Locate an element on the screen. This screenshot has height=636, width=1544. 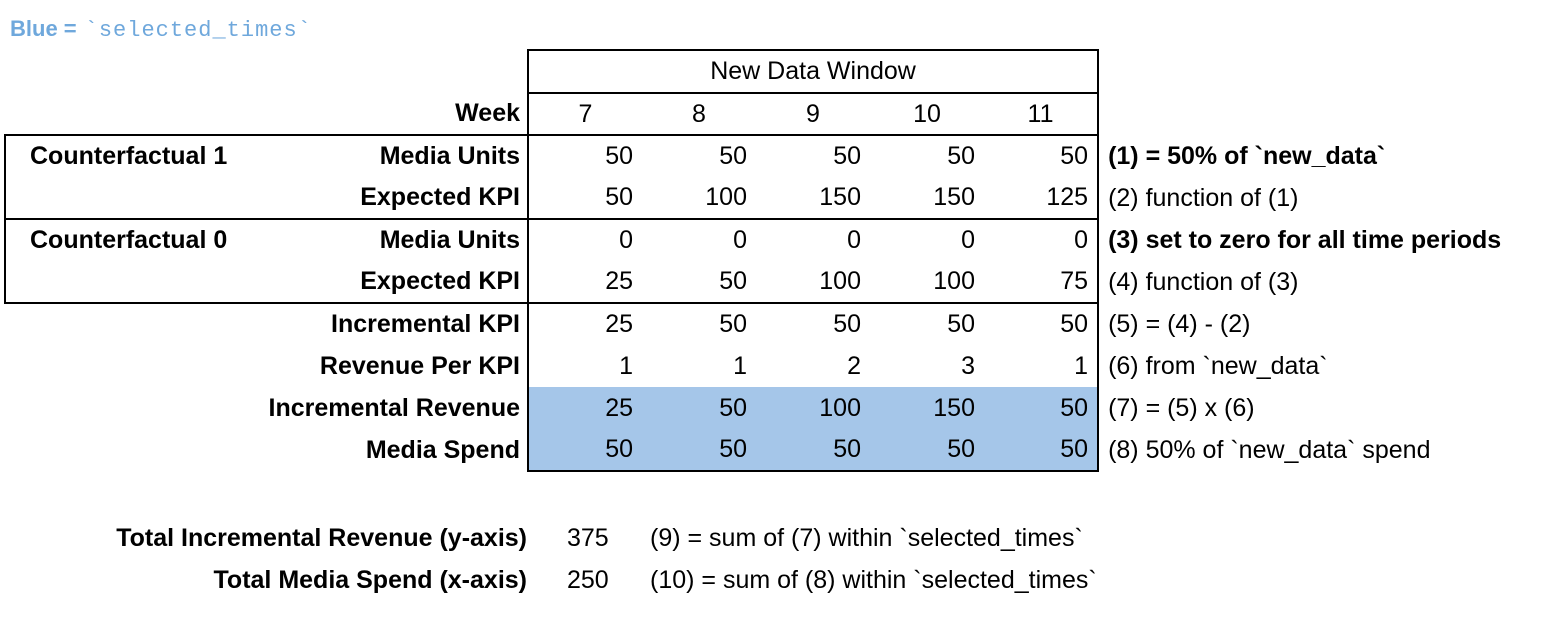
week-cell: 7 is located at coordinates (584, 114).